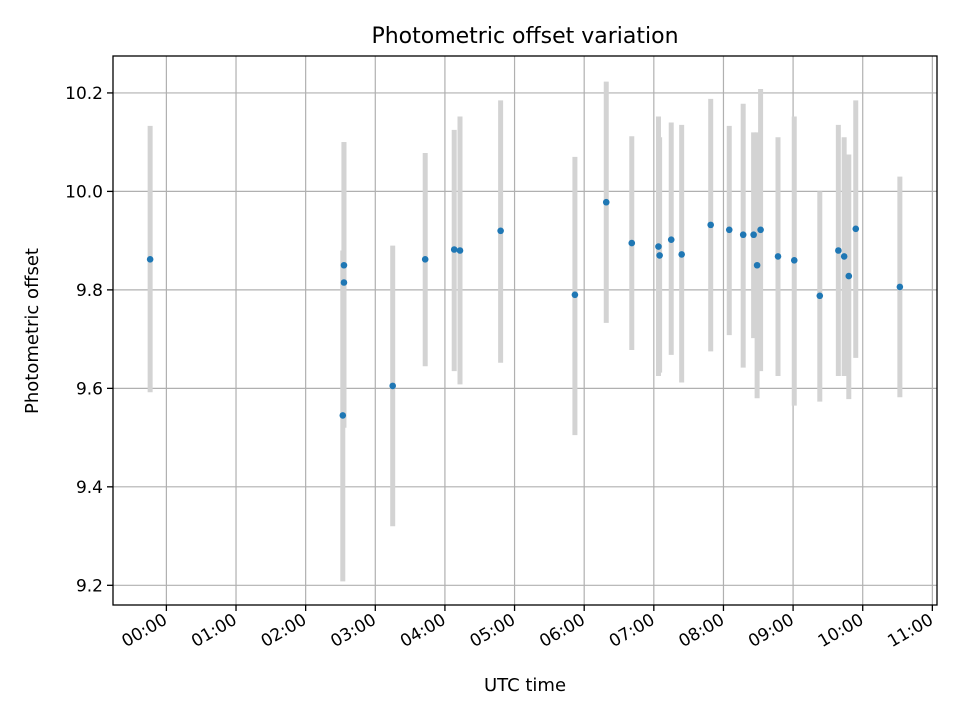  What do you see at coordinates (284, 631) in the screenshot?
I see `x-tick-label: 02:00` at bounding box center [284, 631].